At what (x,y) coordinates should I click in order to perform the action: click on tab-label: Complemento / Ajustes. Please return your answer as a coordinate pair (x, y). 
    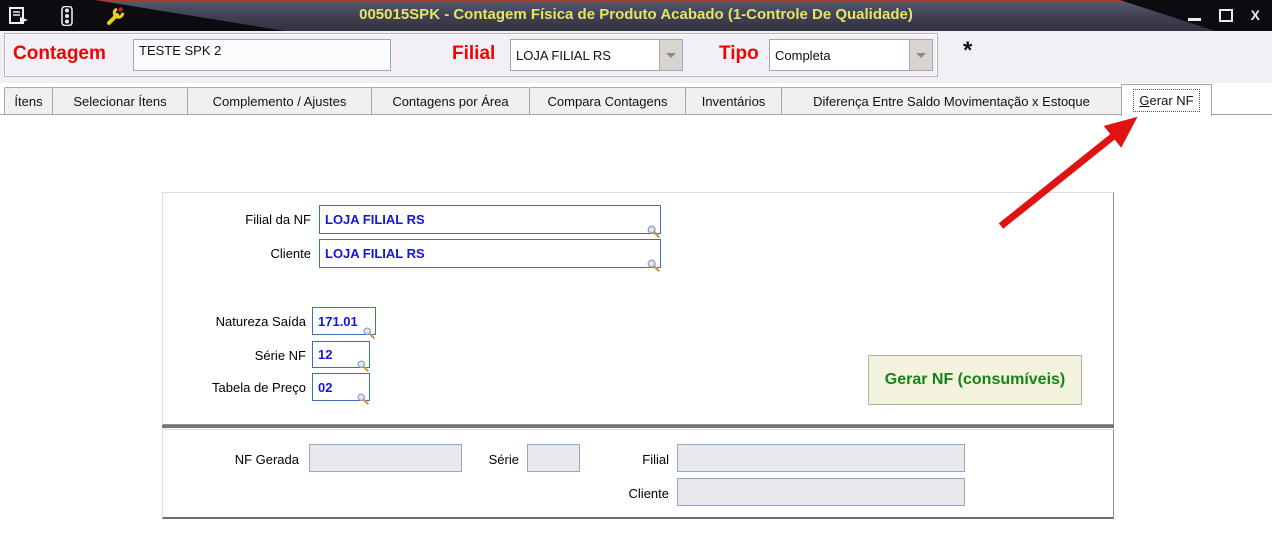
    Looking at the image, I should click on (279, 101).